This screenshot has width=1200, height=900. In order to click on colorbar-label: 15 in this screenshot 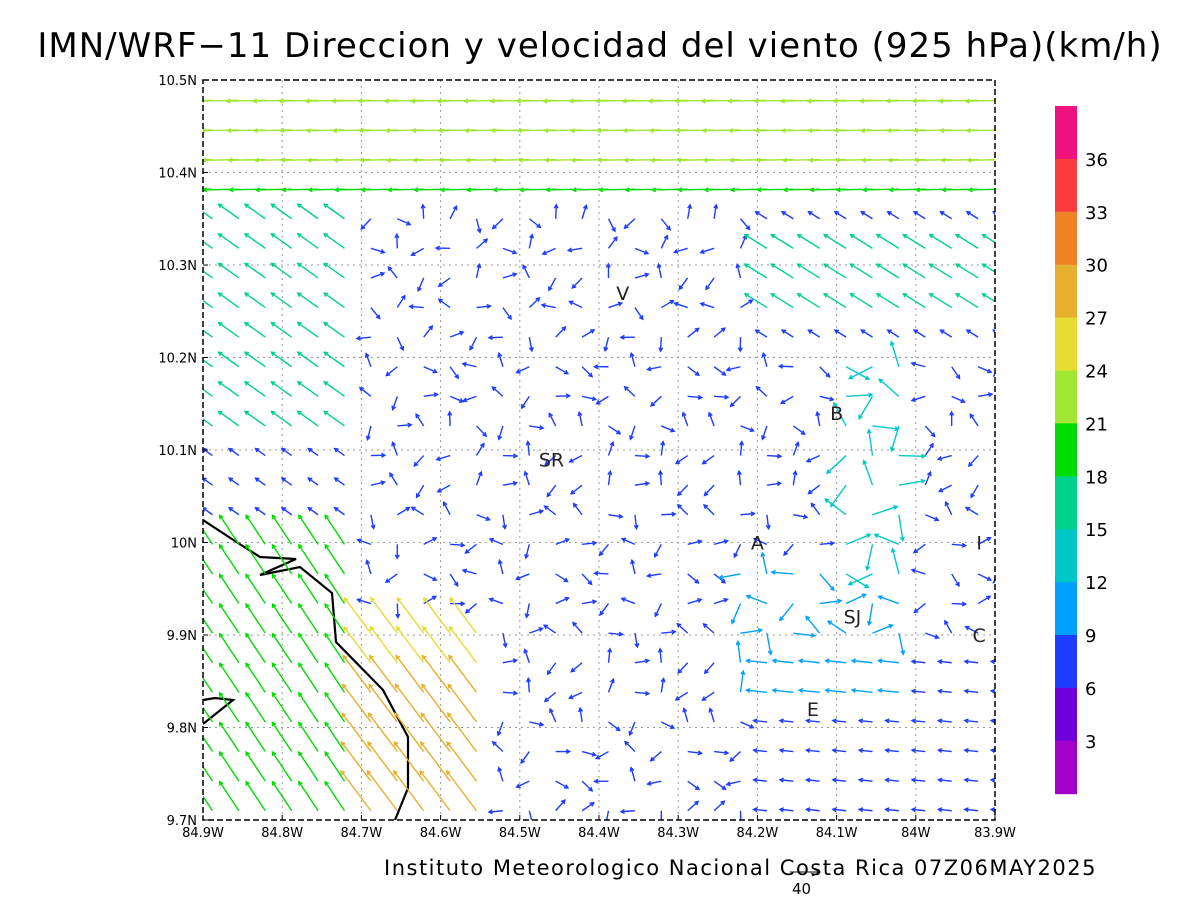, I will do `click(1096, 530)`.